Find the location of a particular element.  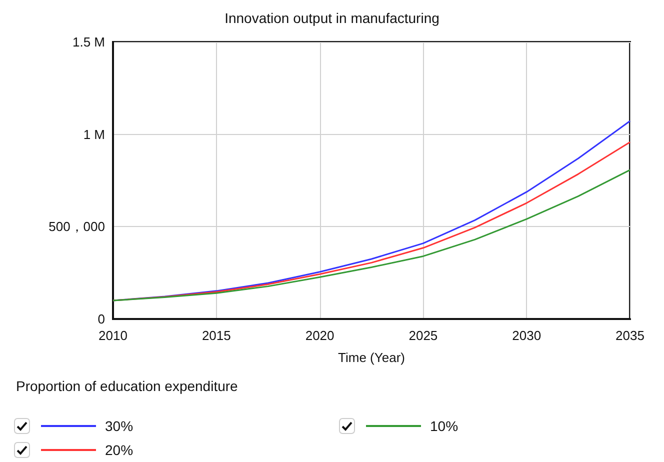

x-tick-label: 2010 is located at coordinates (113, 335).